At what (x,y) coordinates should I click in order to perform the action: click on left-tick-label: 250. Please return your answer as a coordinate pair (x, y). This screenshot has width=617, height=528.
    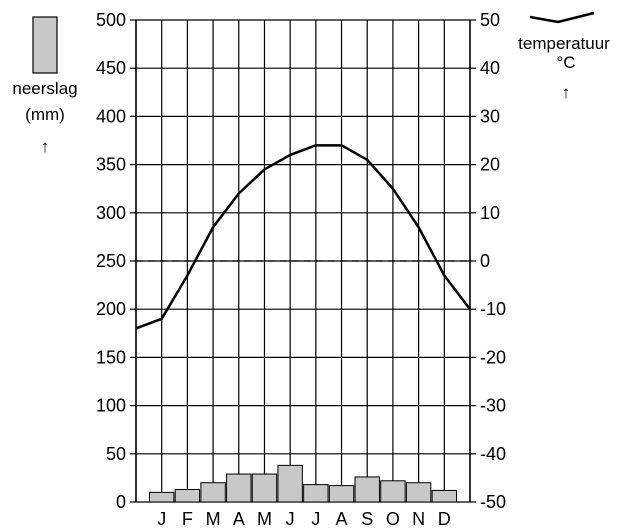
    Looking at the image, I should click on (111, 261).